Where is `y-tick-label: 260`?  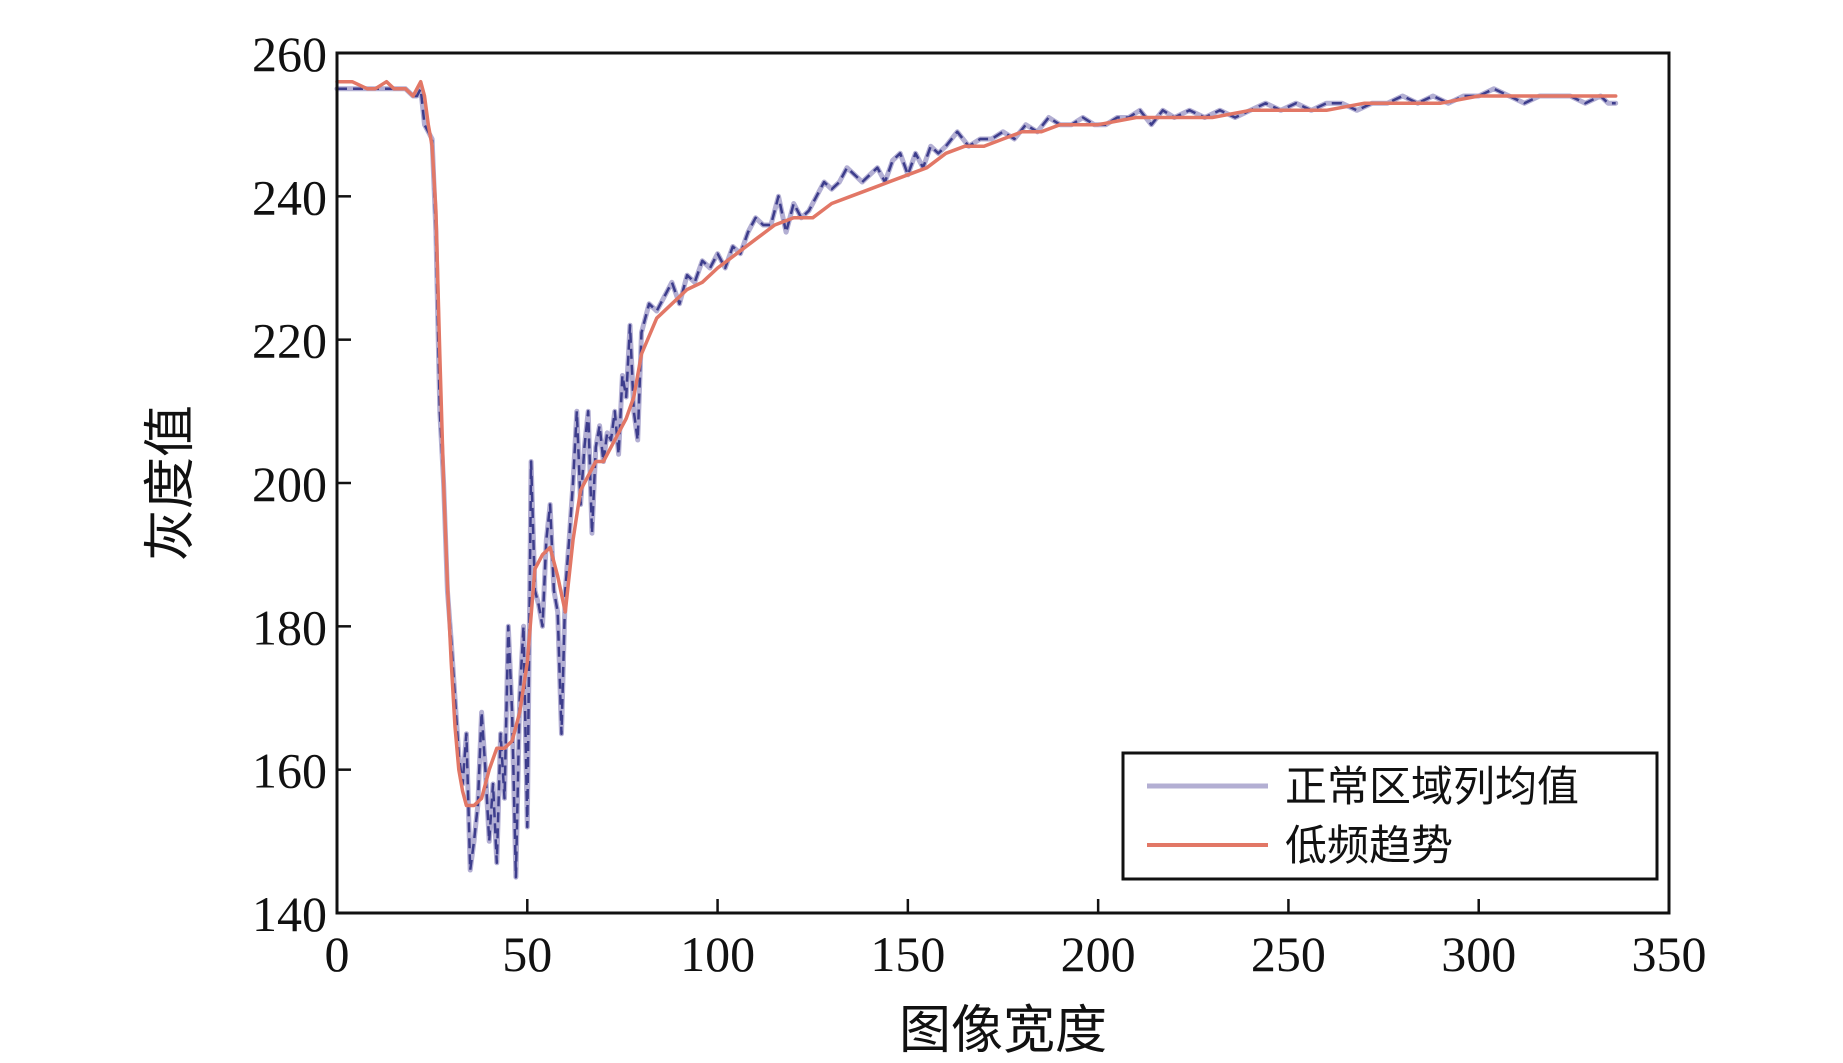 y-tick-label: 260 is located at coordinates (289, 54).